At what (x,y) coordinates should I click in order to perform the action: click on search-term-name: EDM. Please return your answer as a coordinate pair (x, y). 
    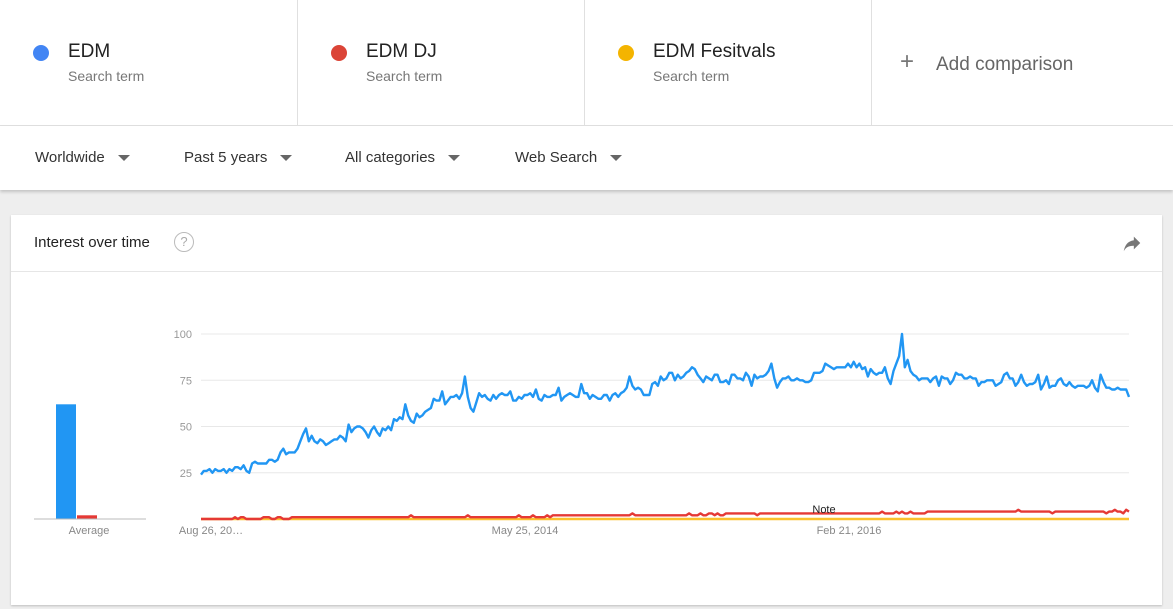
    Looking at the image, I should click on (89, 51).